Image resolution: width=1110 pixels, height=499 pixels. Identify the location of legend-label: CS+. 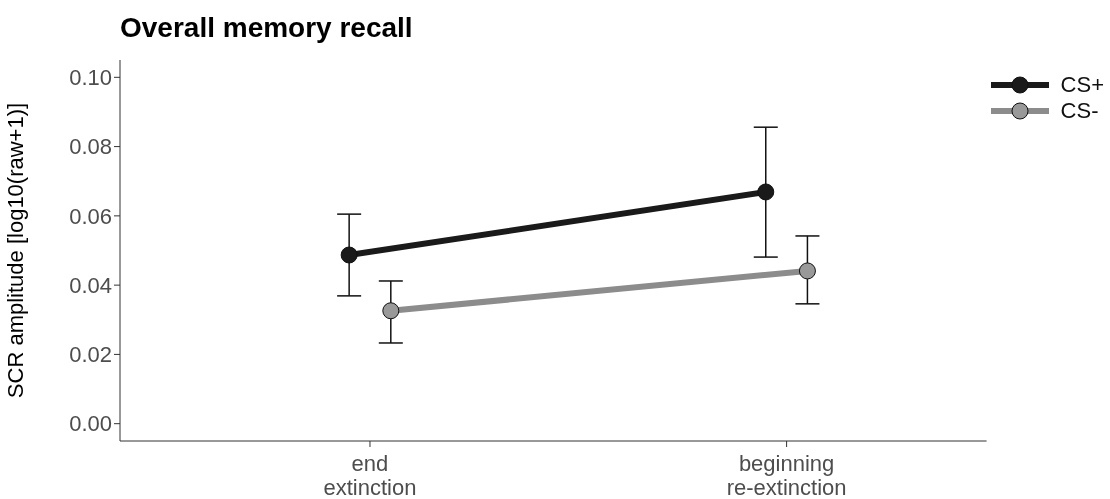
(1082, 85).